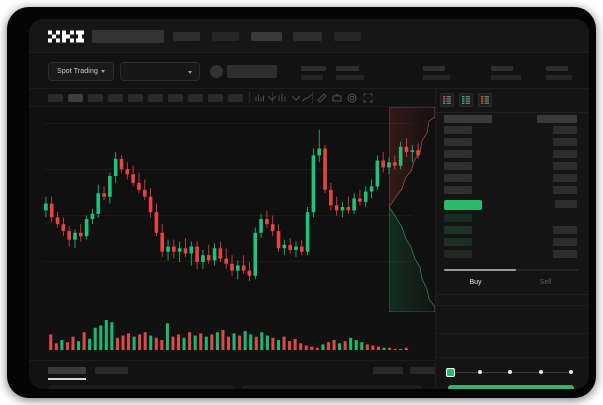 The image size is (603, 405). What do you see at coordinates (322, 98) in the screenshot?
I see `ruler-icon` at bounding box center [322, 98].